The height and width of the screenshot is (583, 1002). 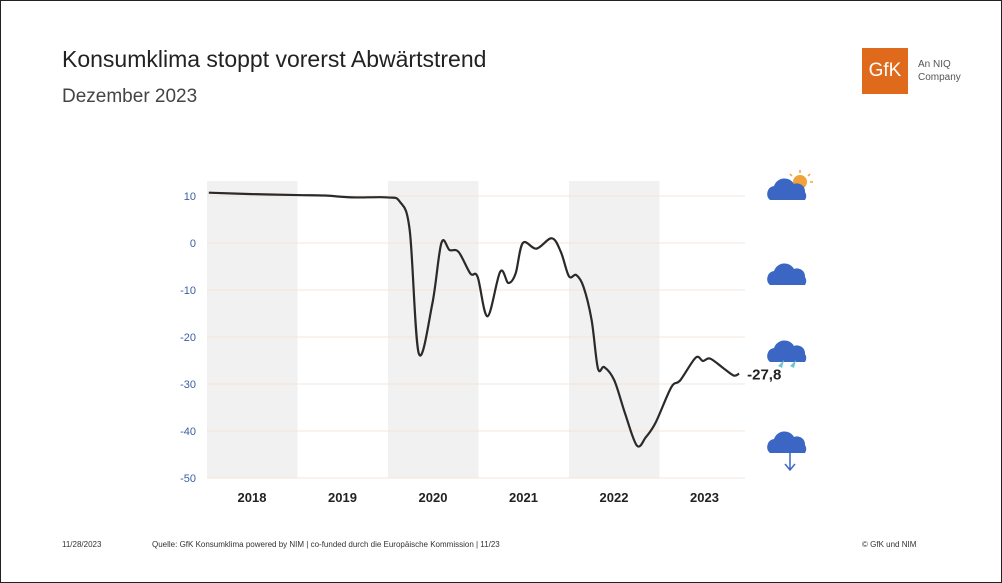 I want to click on x-tick-label: 2018, so click(x=252, y=497).